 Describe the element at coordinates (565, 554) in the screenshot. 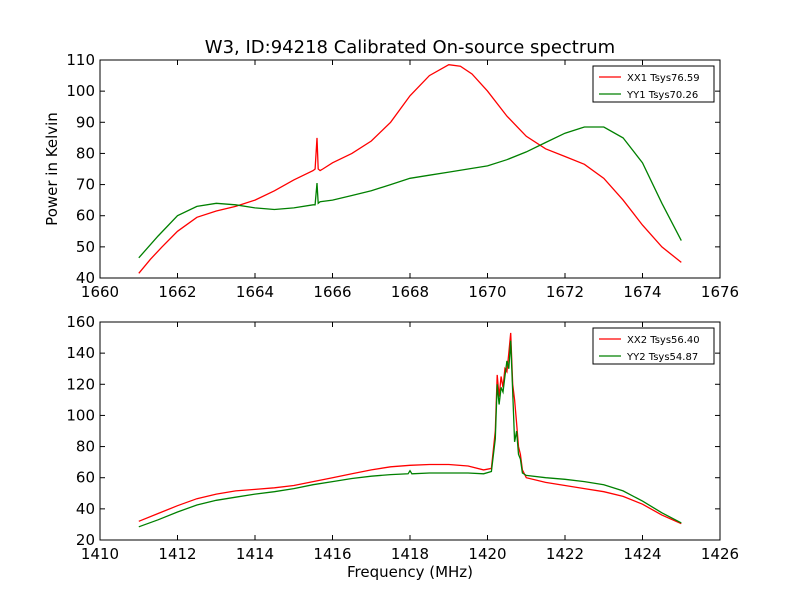

I see `x-tick-label: 1422` at that location.